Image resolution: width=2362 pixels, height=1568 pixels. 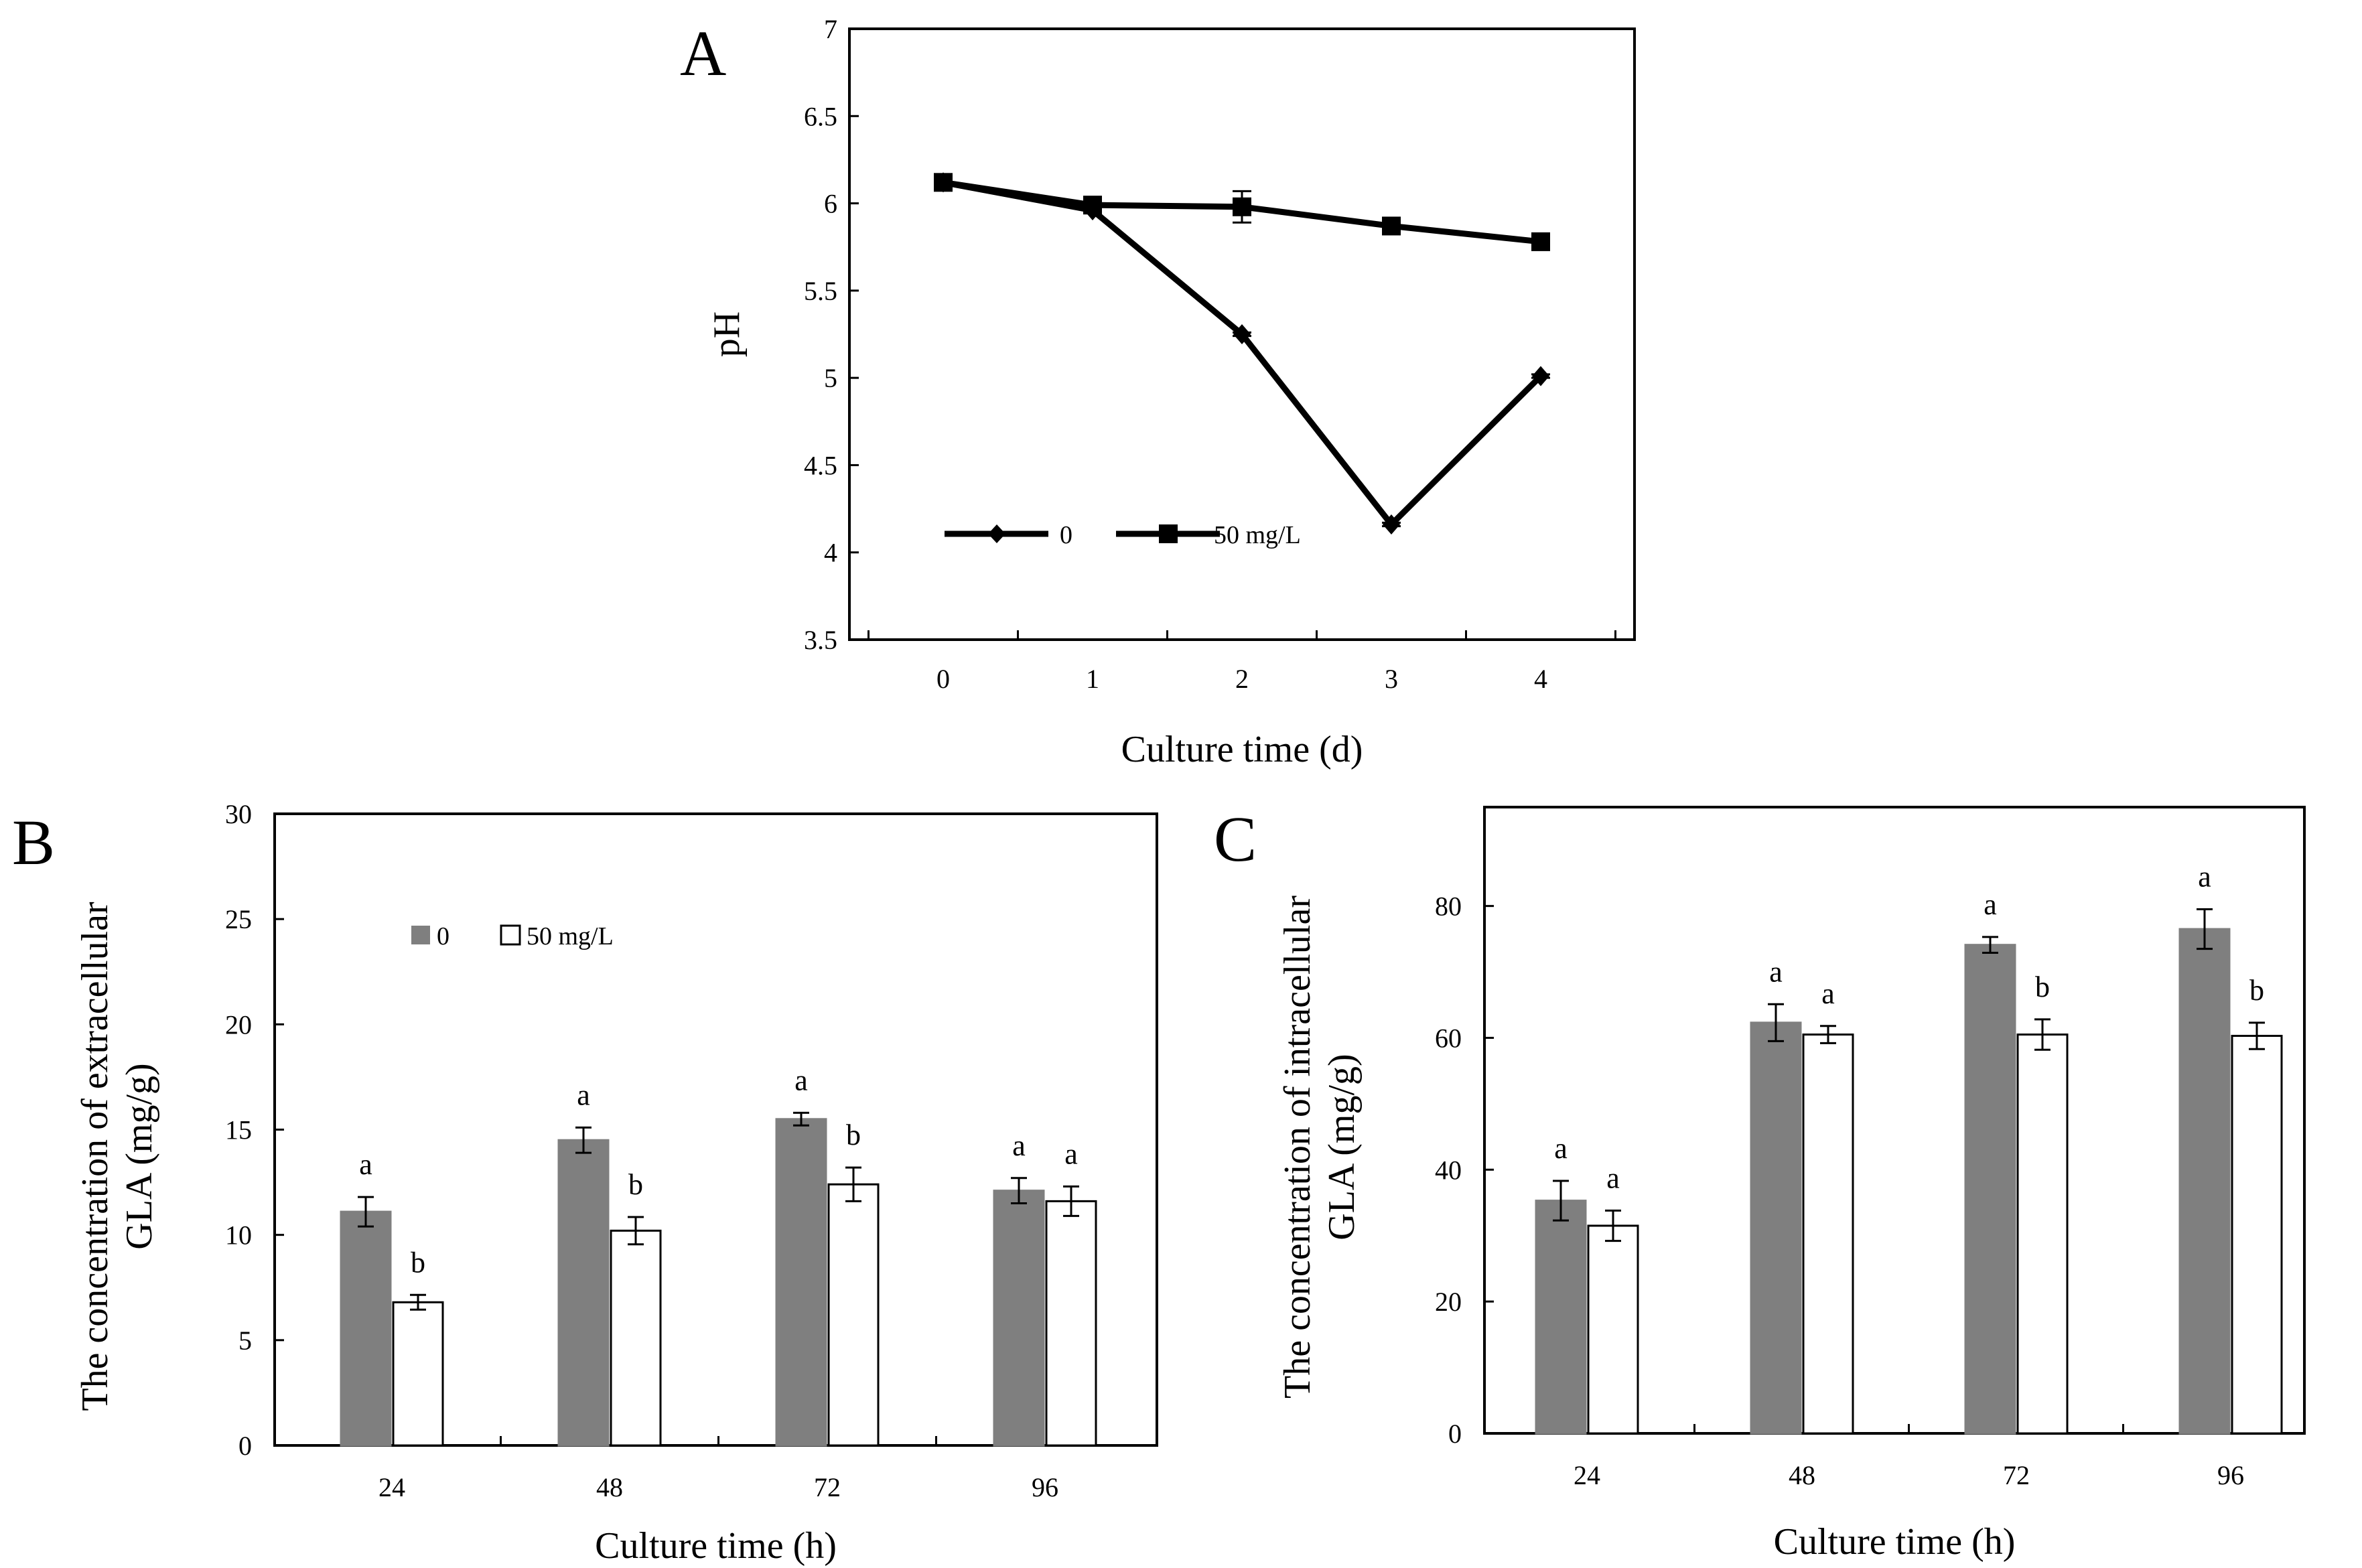 What do you see at coordinates (239, 1130) in the screenshot?
I see `y-tick-label: 15` at bounding box center [239, 1130].